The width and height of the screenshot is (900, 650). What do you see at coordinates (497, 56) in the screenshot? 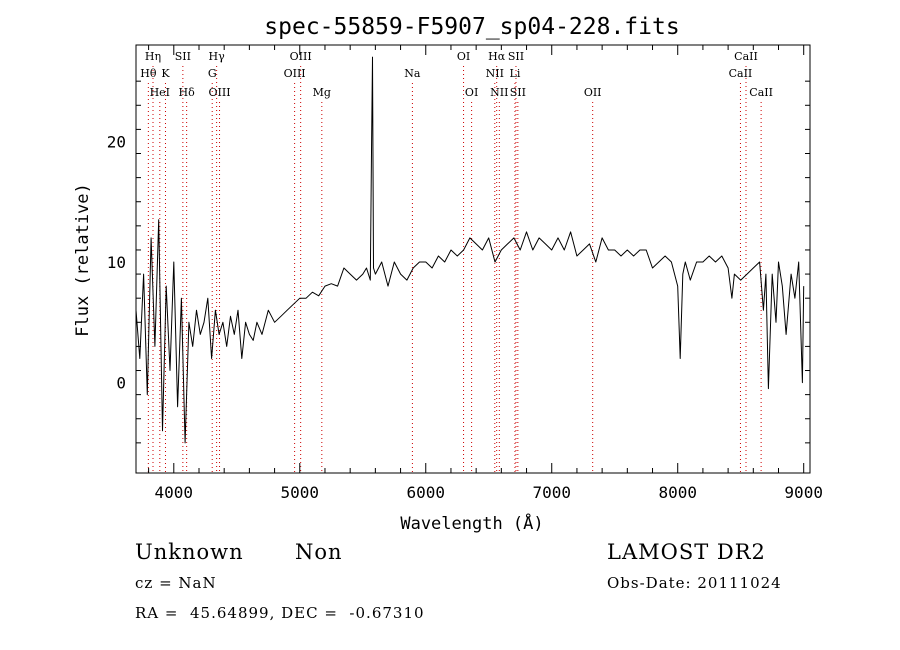
I see `spectral-line-label: Hα` at bounding box center [497, 56].